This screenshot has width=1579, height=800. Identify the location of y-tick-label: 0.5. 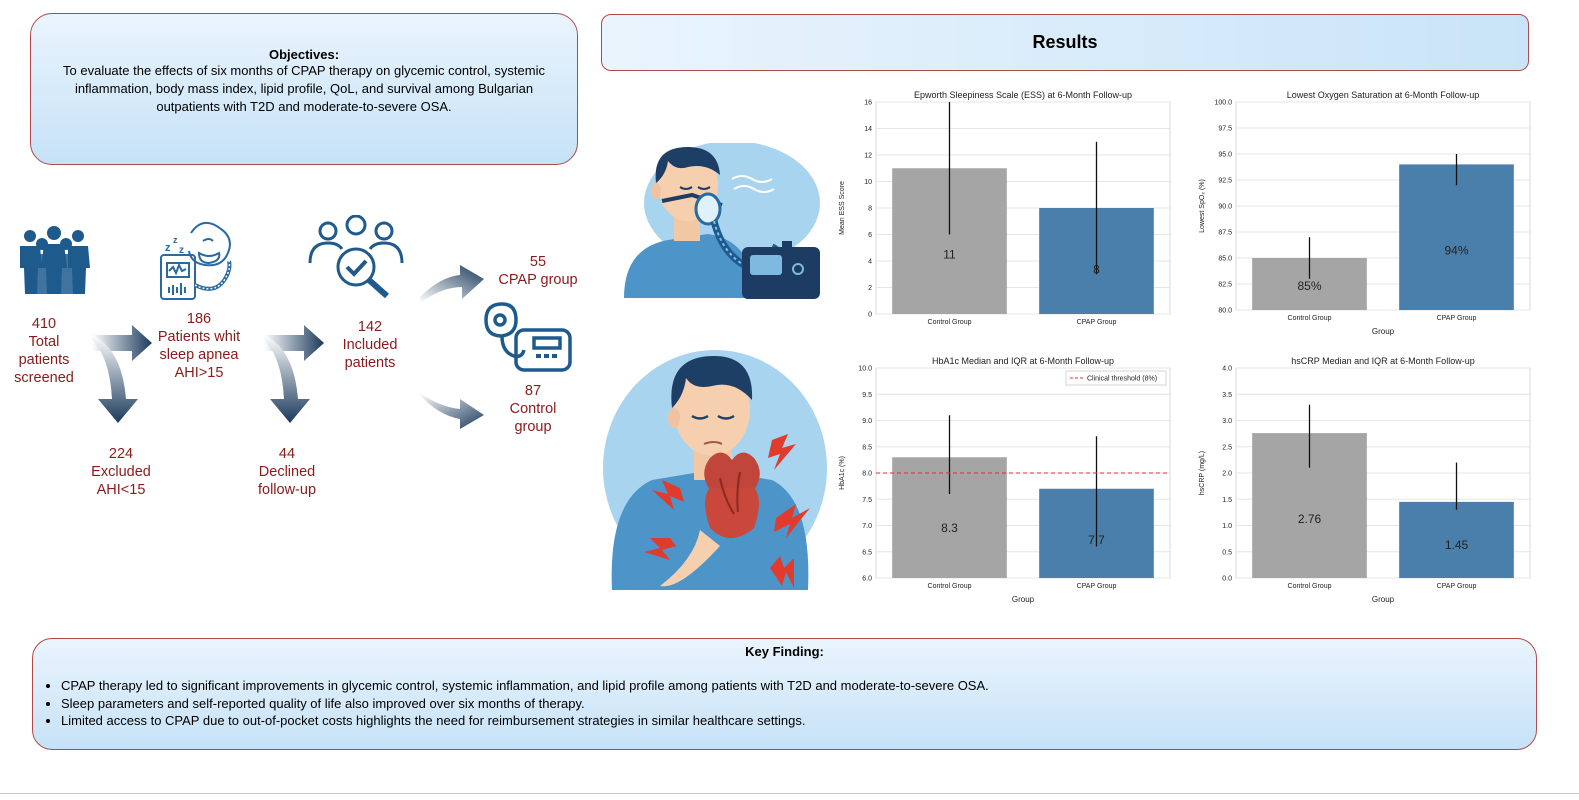
(1227, 552).